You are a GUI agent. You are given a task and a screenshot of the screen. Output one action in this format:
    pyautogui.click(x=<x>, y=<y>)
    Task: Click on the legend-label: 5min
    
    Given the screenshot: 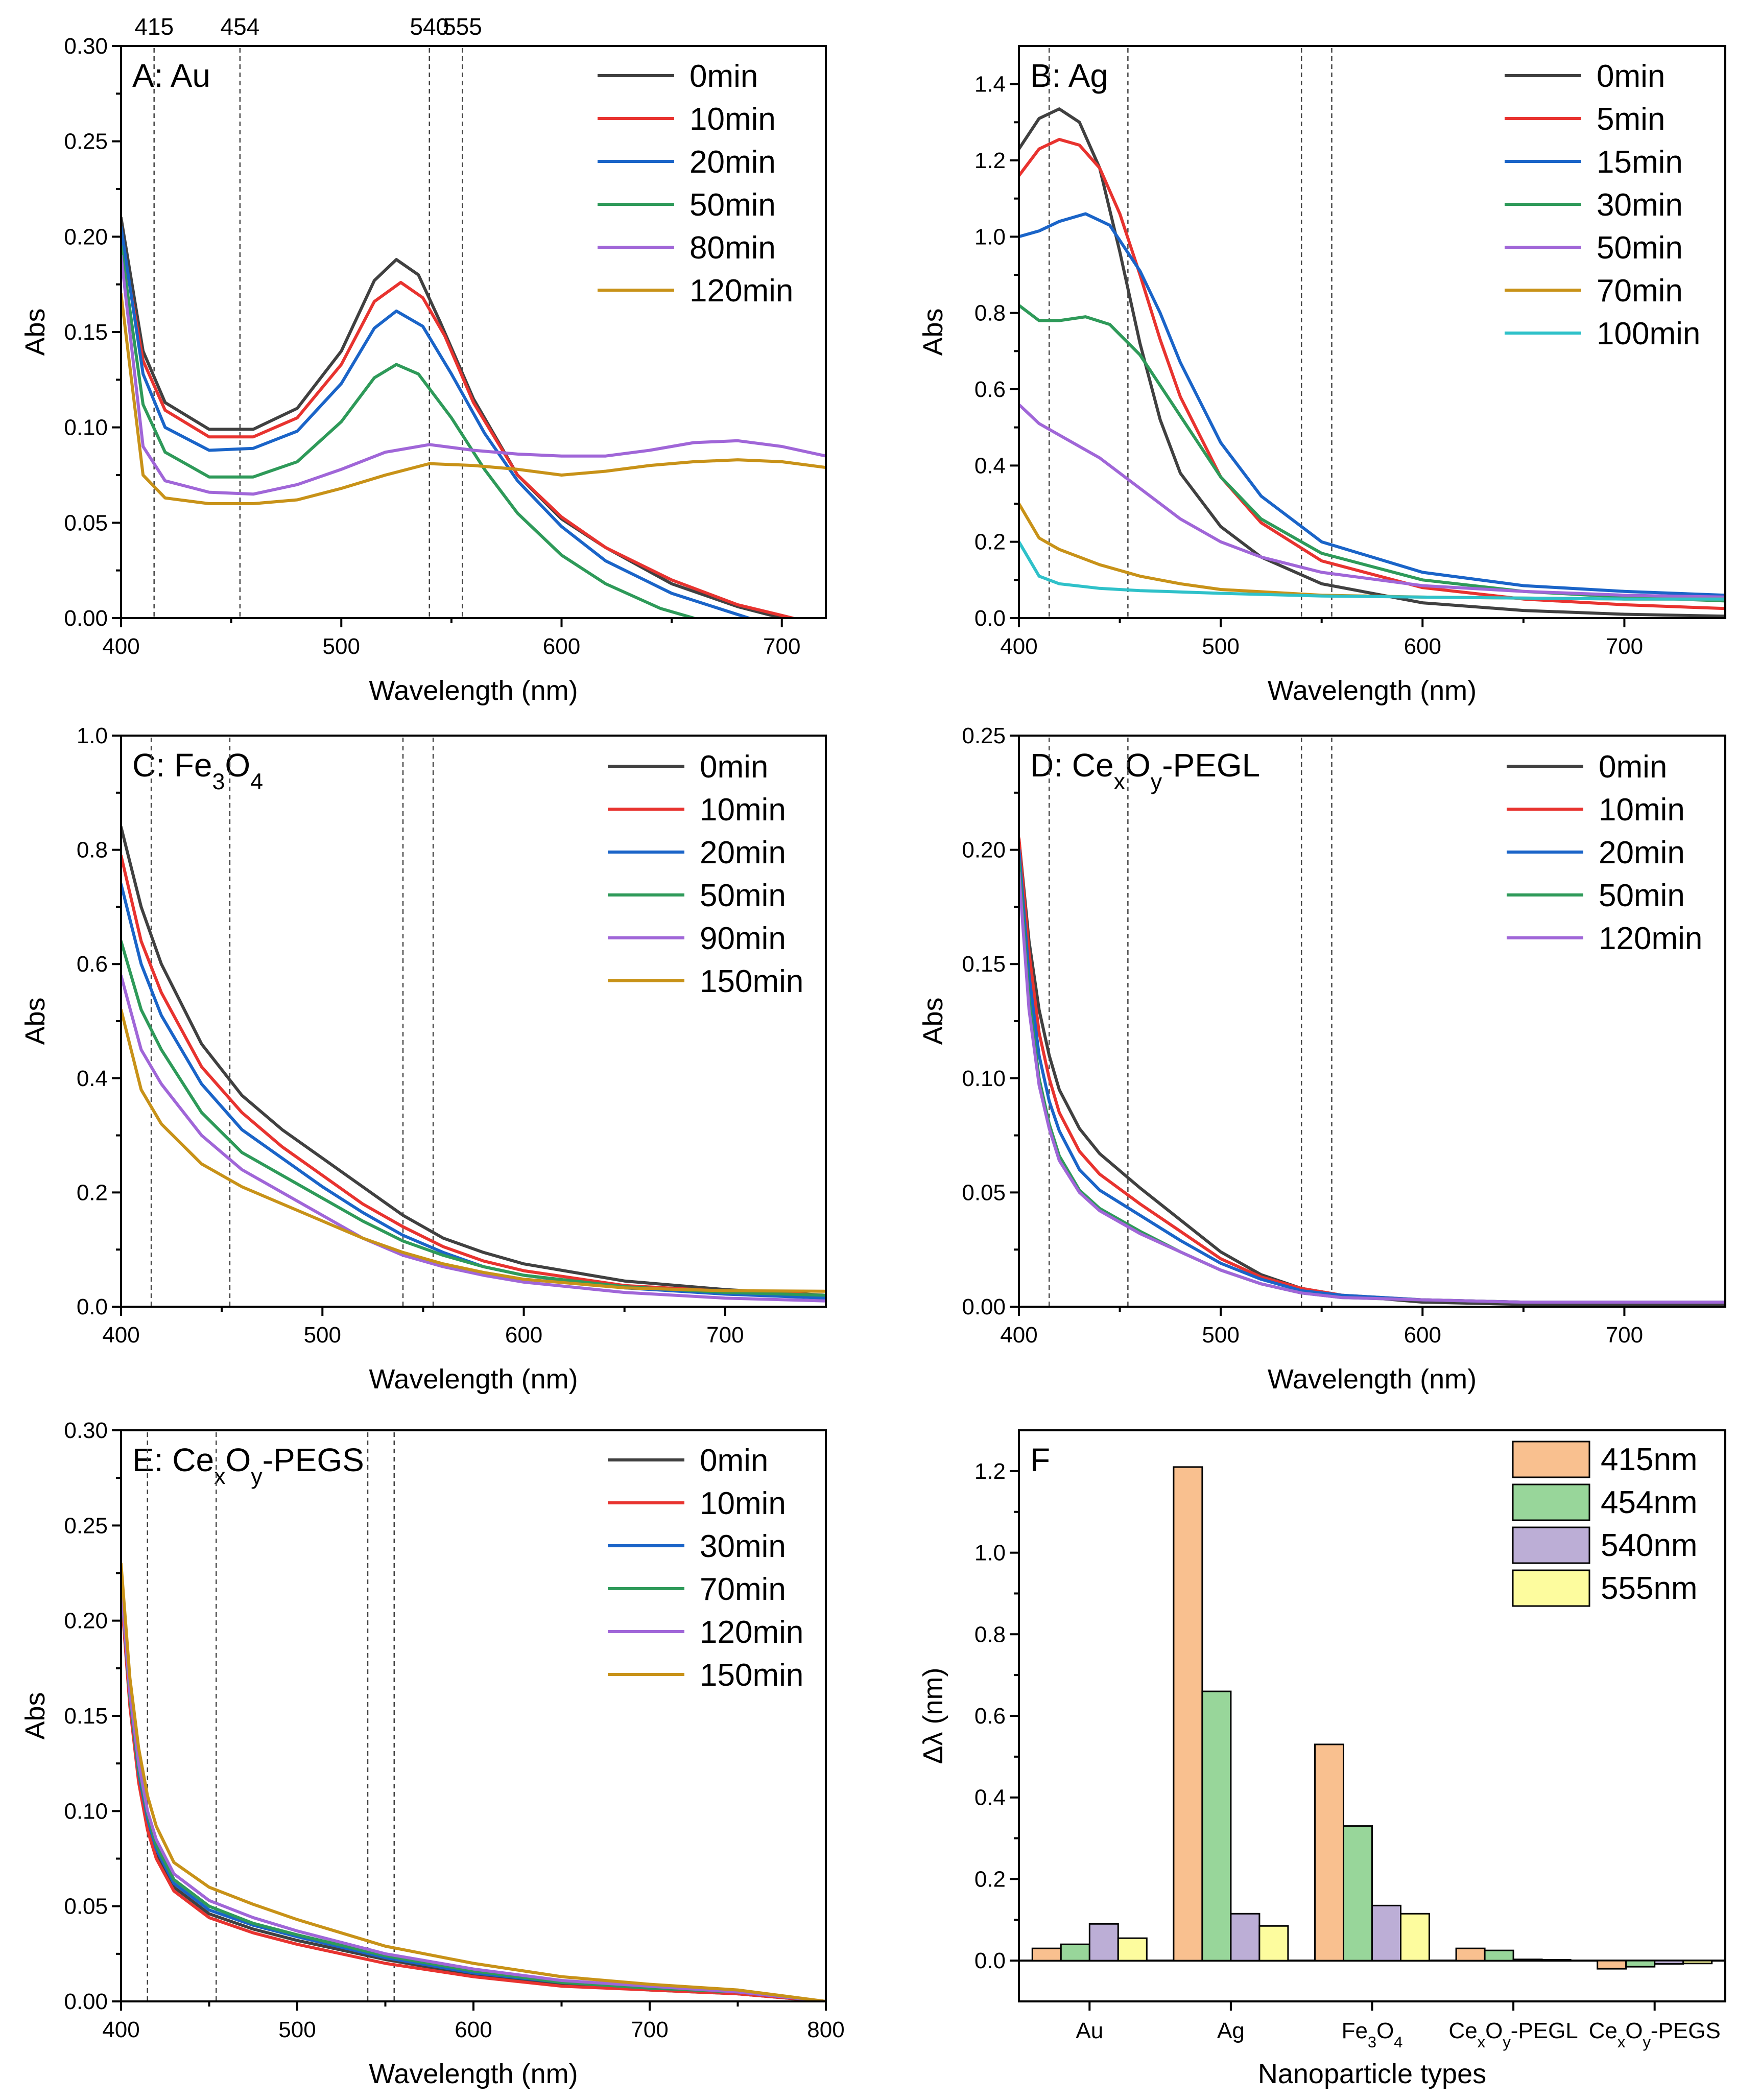 What is the action you would take?
    pyautogui.click(x=1631, y=119)
    